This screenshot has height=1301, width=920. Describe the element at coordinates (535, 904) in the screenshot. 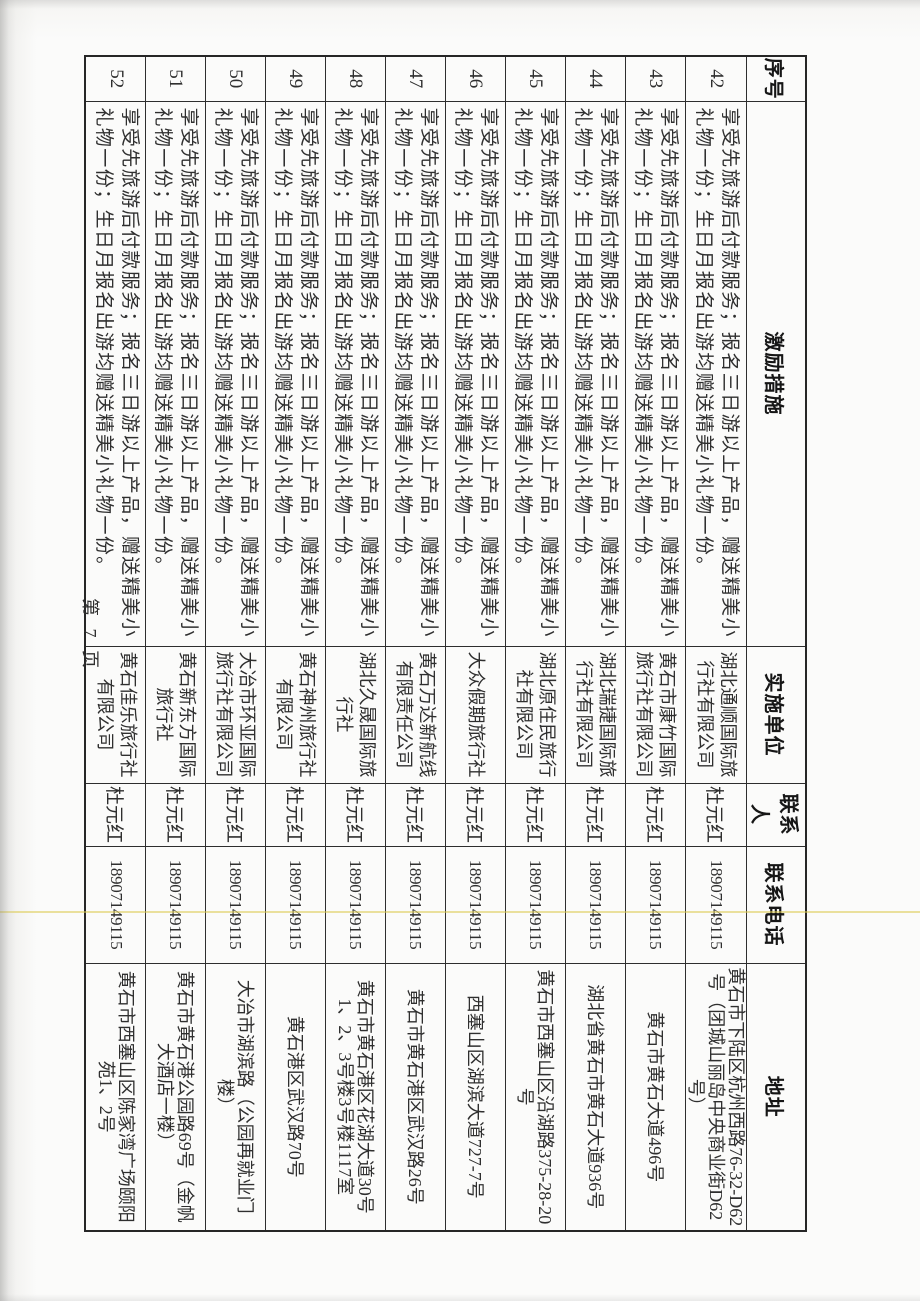

I see `cell-phone-row-45: 18907149115` at that location.